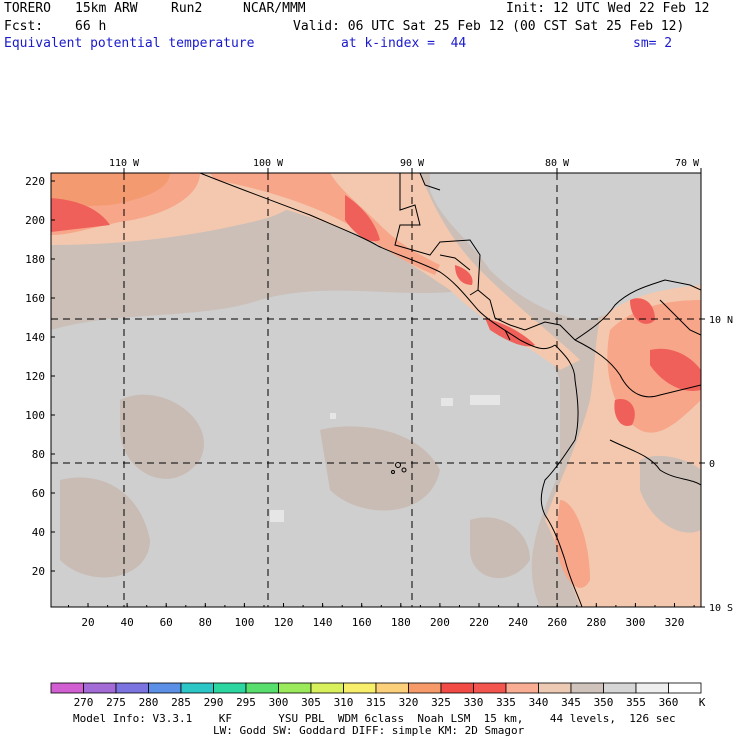  What do you see at coordinates (624, 412) in the screenshot?
I see `field-red-andes` at bounding box center [624, 412].